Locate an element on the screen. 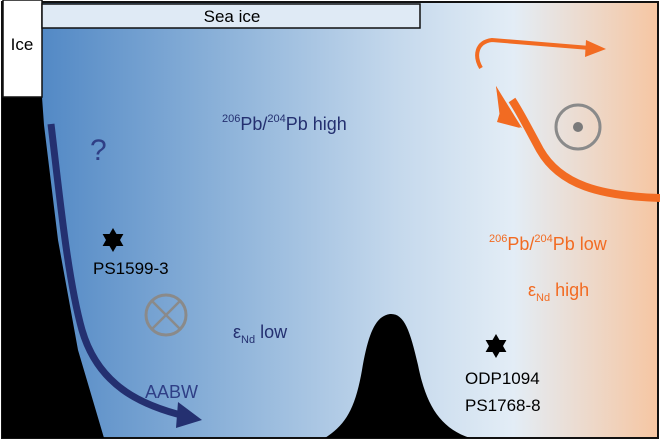 This screenshot has width=660, height=440. upwelling-arrowhead-tip is located at coordinates (509, 107).